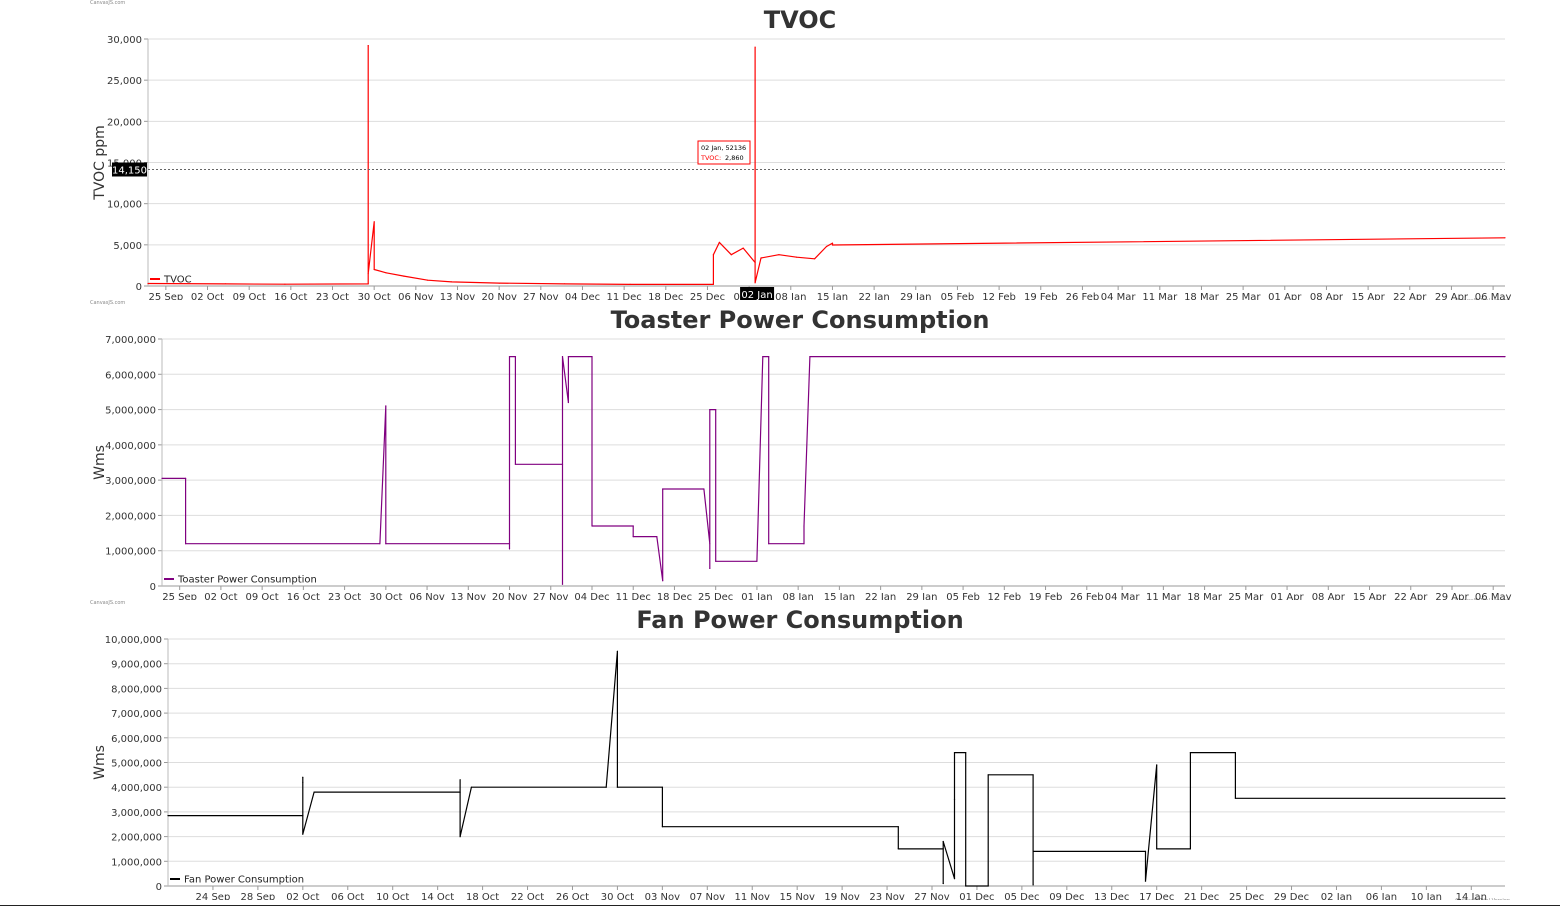  Describe the element at coordinates (177, 280) in the screenshot. I see `legend-label: TVOC` at that location.